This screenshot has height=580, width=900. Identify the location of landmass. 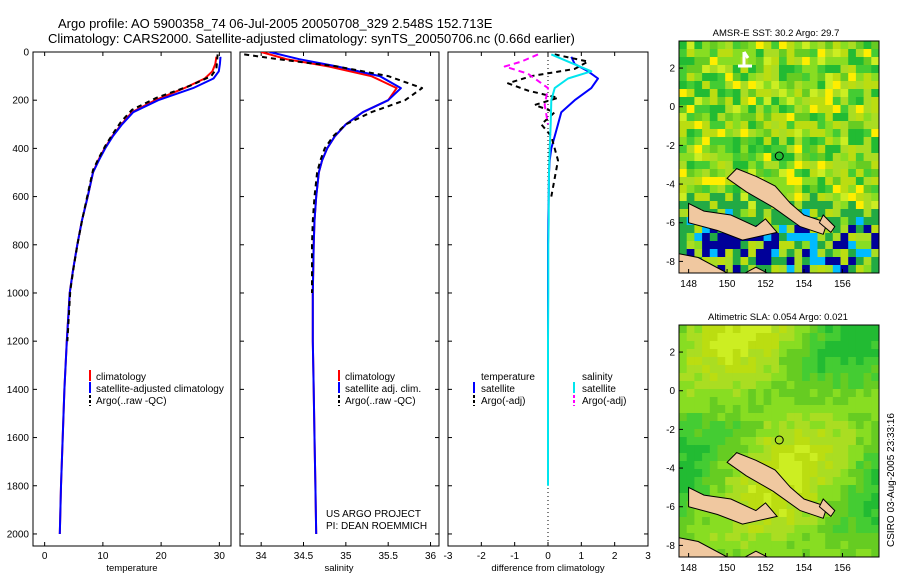
(756, 269).